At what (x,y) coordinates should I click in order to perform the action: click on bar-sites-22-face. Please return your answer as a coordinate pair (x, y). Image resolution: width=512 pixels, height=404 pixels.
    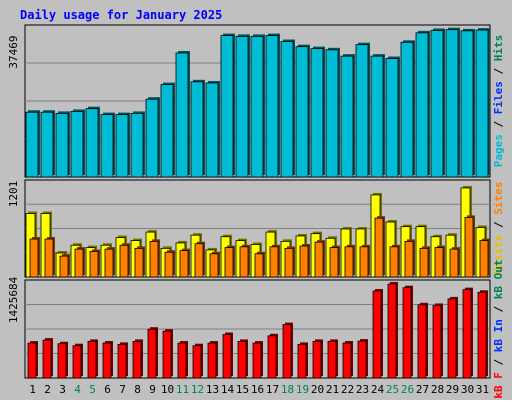
    Looking at the image, I should click on (349, 262).